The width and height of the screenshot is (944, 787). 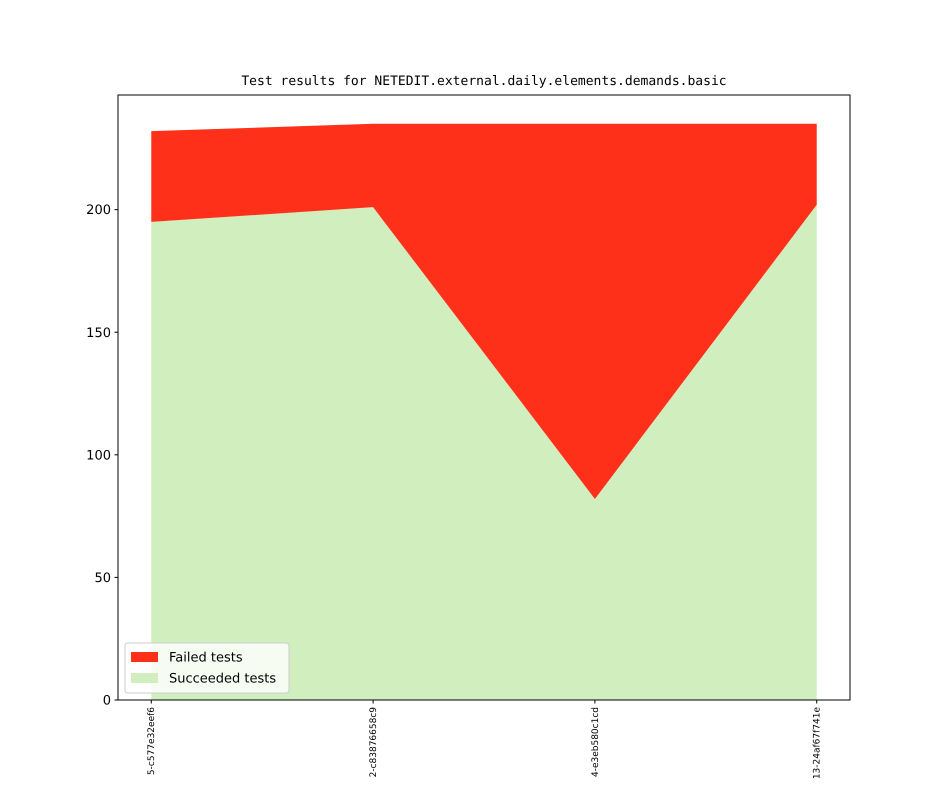 I want to click on chart-title: Test results for NETEDIT.external.daily.elements.demands.basic, so click(x=484, y=81).